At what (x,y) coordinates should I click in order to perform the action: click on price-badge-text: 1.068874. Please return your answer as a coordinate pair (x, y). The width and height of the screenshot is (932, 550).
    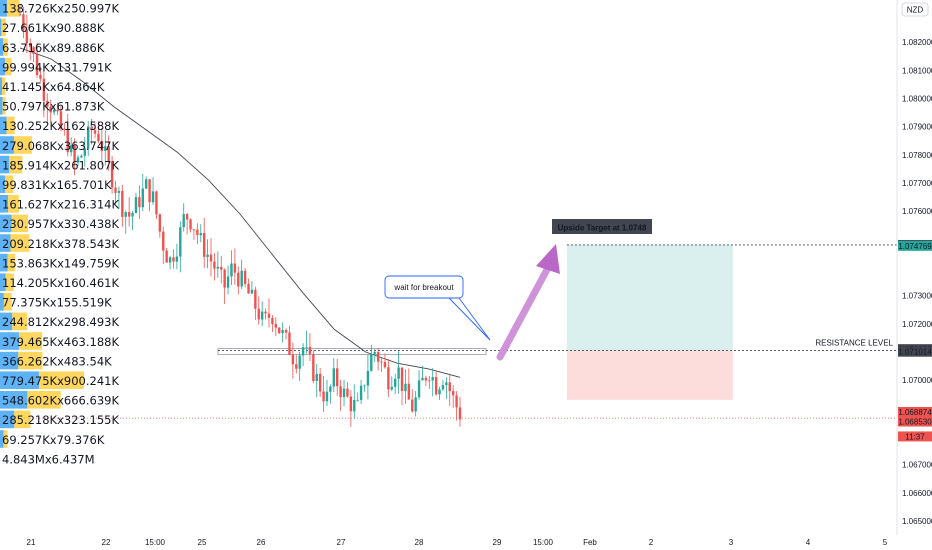
    Looking at the image, I should click on (915, 412).